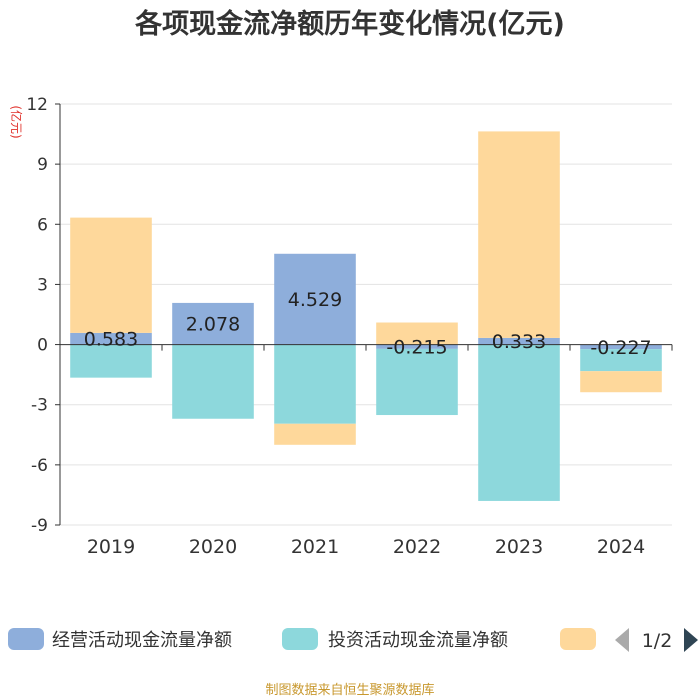  What do you see at coordinates (213, 547) in the screenshot?
I see `x-tick-label: 2020` at bounding box center [213, 547].